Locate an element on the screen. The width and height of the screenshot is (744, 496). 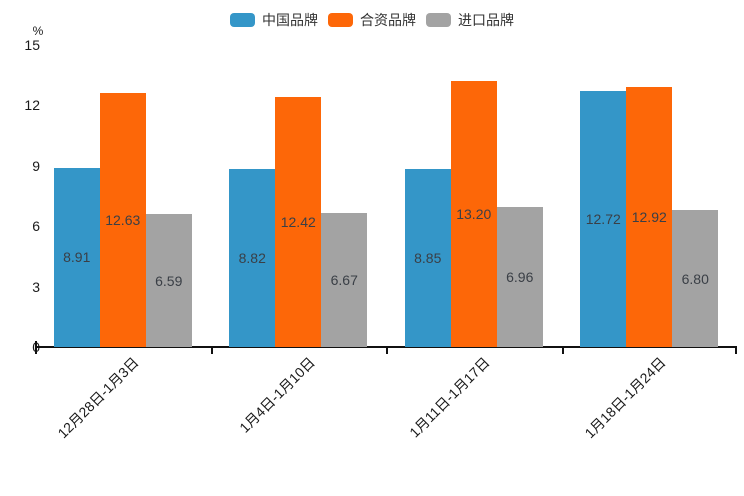
bar-series2-group3: 6.80 is located at coordinates (695, 278).